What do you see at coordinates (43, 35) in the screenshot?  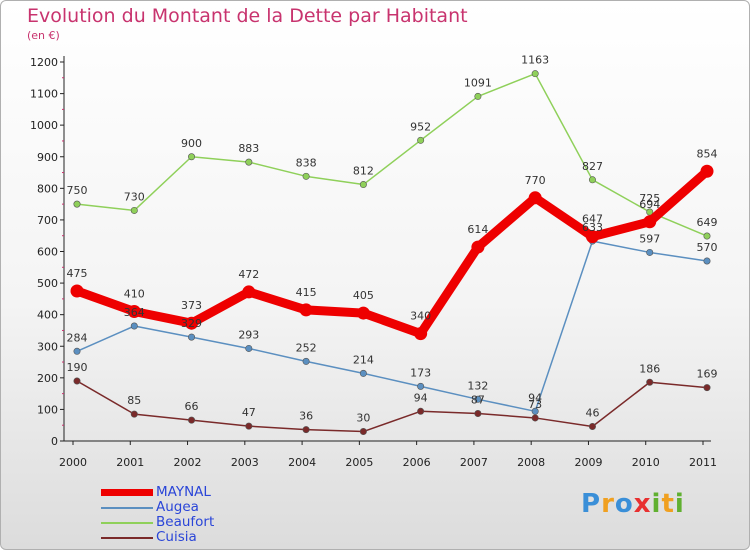 I see `chart-subtitle: (en €)` at bounding box center [43, 35].